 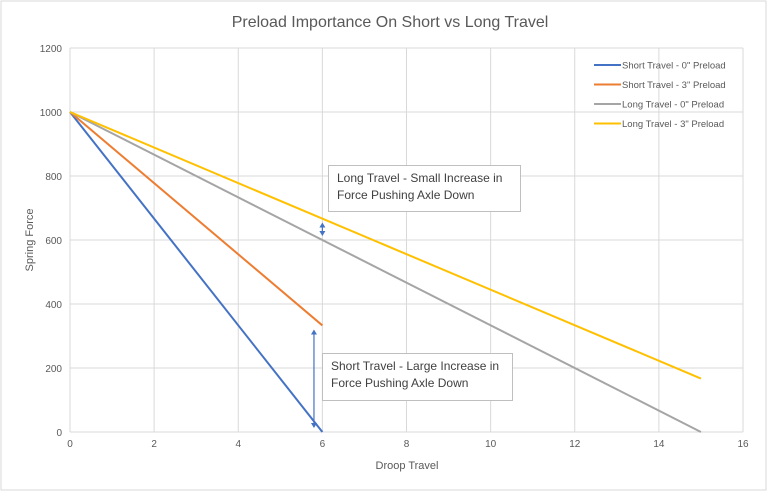 What do you see at coordinates (53, 241) in the screenshot?
I see `y-tick-label: 600` at bounding box center [53, 241].